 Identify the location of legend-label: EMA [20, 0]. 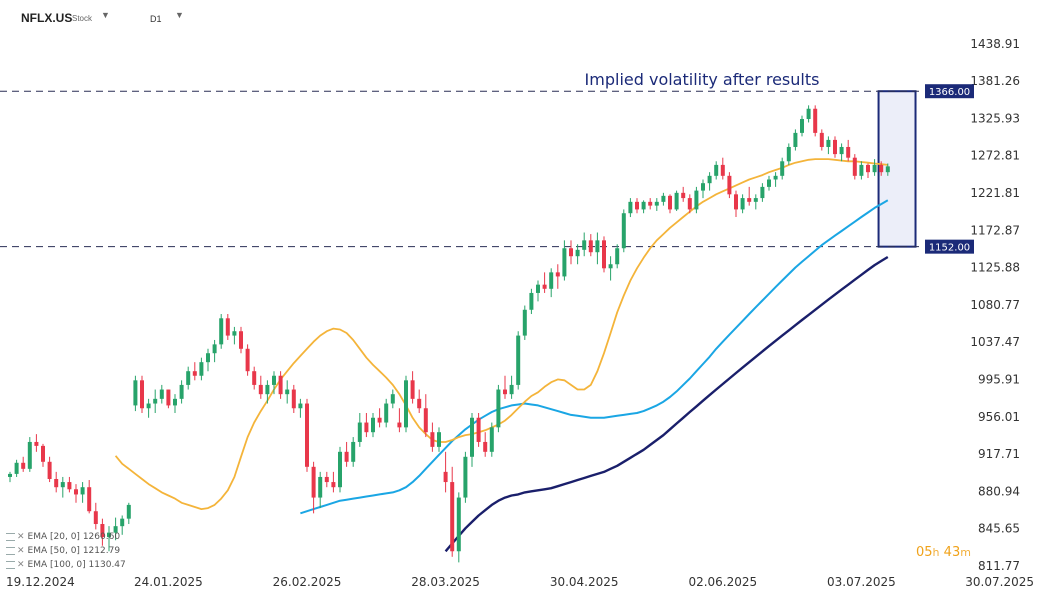
(53, 537).